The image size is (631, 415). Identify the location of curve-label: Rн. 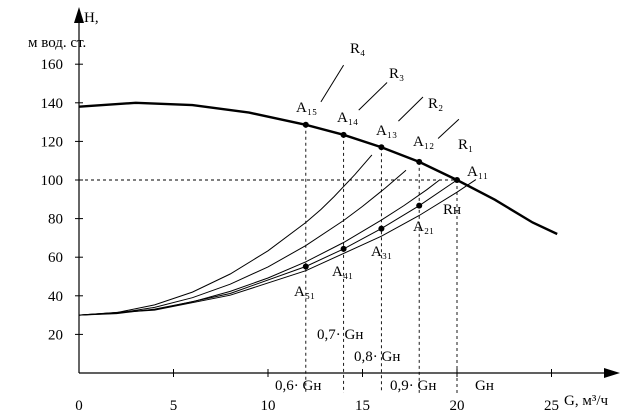
(452, 210).